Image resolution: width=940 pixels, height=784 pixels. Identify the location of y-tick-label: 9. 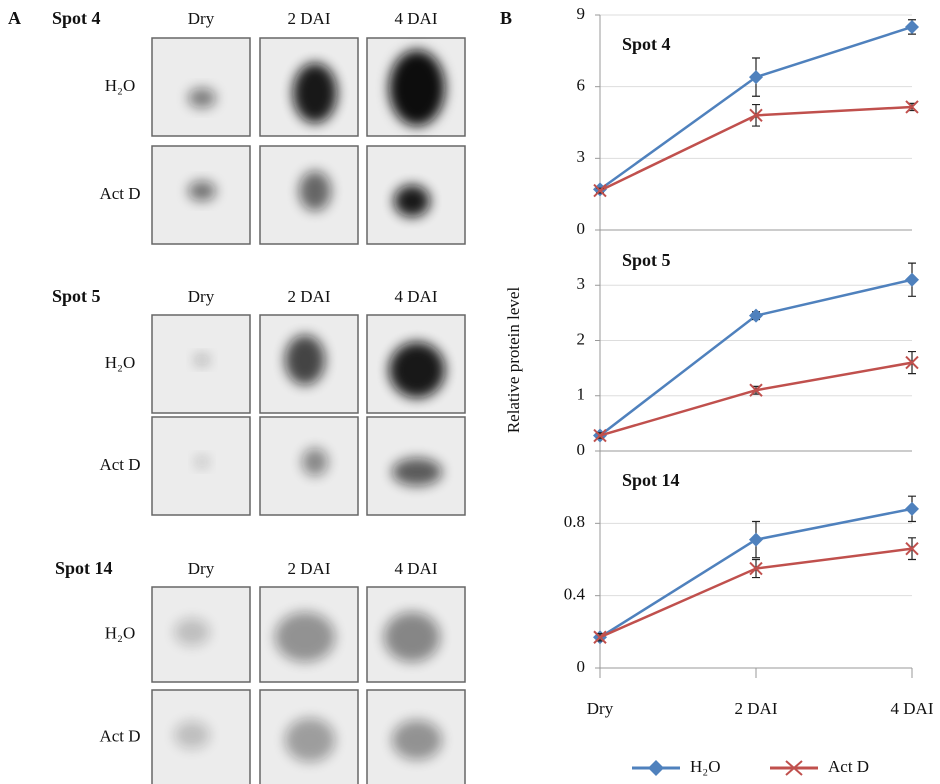
(581, 13).